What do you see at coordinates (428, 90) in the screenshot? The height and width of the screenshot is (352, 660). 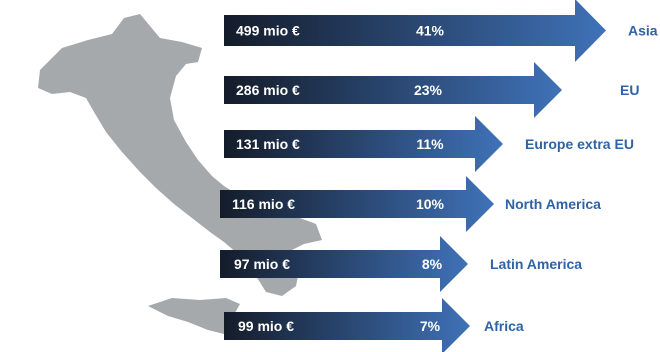 I see `share-label: 23%` at bounding box center [428, 90].